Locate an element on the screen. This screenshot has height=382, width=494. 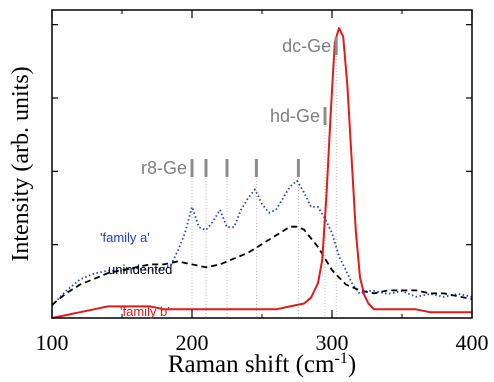
phase-markers: r8-Ge hd-Ge dc-Ge is located at coordinates (239, 107).